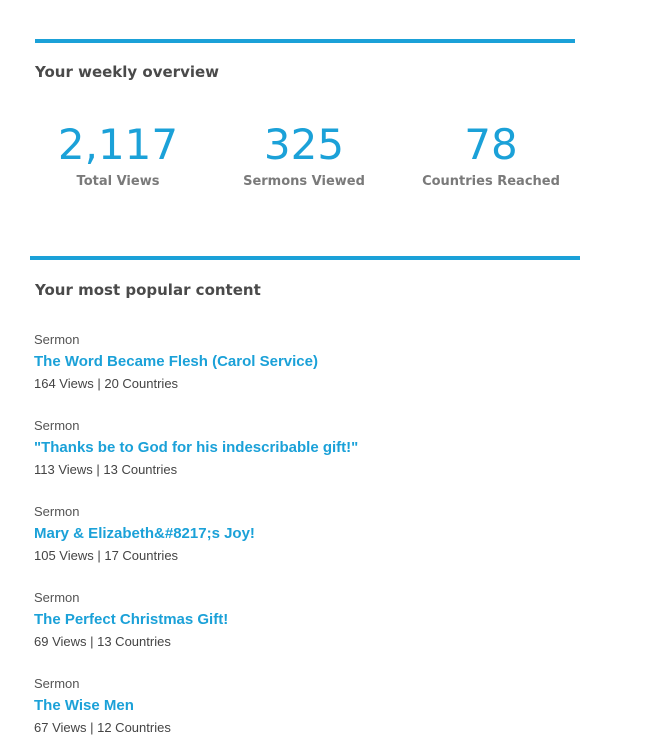  Describe the element at coordinates (118, 181) in the screenshot. I see `stat-label: Total Views` at that location.